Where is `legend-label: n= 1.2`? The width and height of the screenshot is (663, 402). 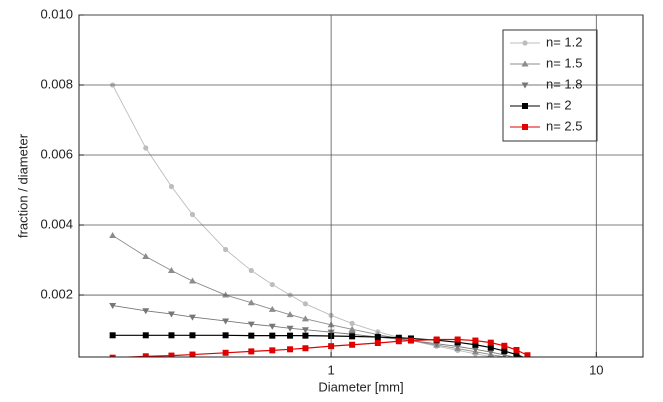 legend-label: n= 1.2 is located at coordinates (564, 41).